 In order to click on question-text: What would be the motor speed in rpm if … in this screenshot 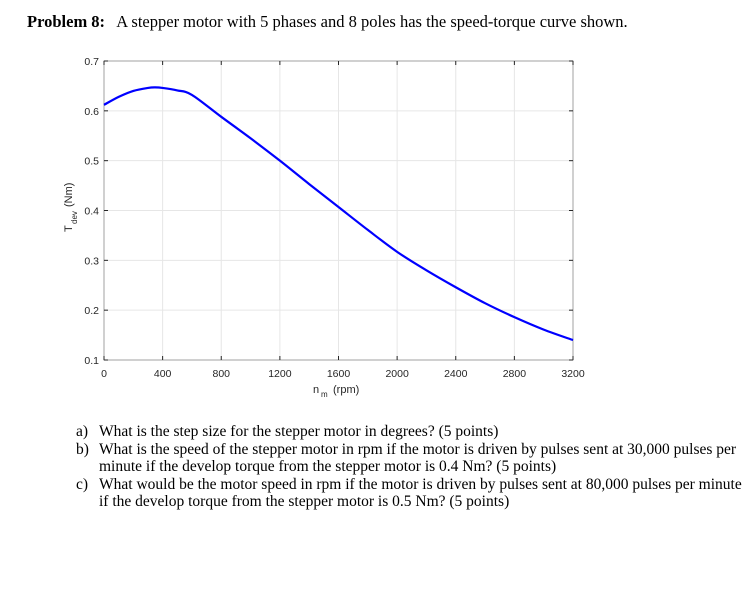, I will do `click(420, 493)`.